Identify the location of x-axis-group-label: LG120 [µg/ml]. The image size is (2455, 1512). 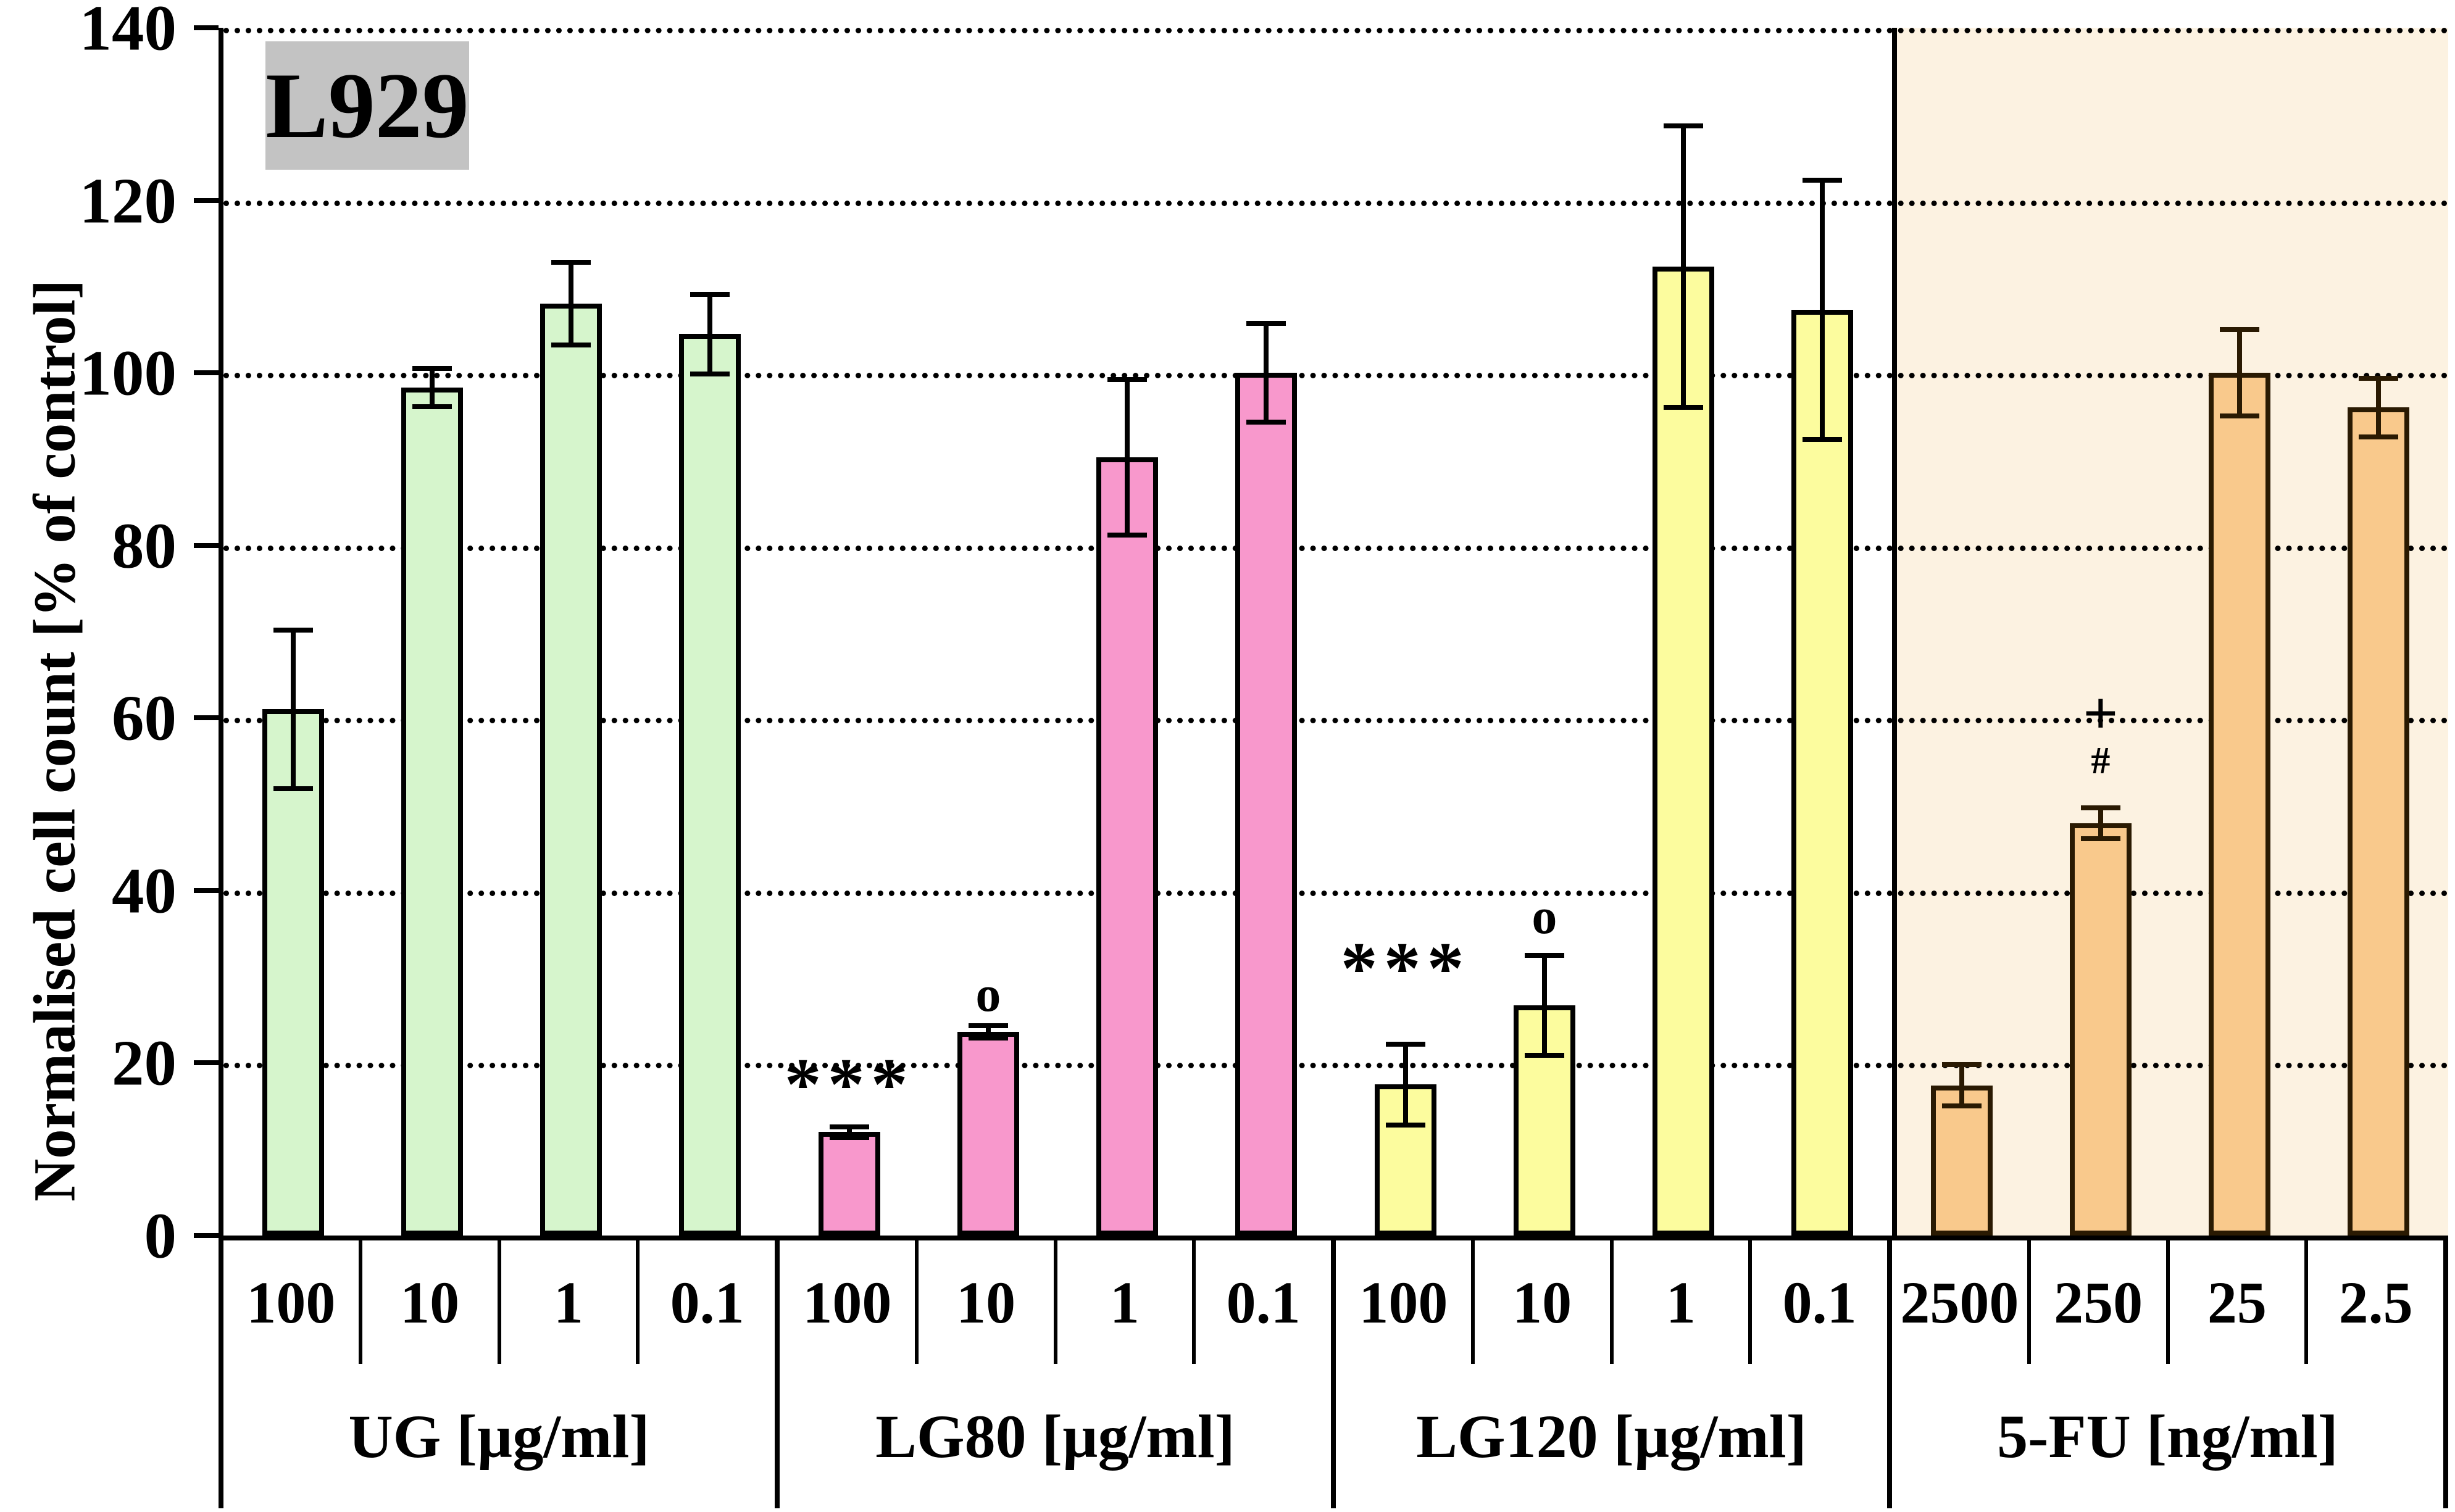
(1611, 1436).